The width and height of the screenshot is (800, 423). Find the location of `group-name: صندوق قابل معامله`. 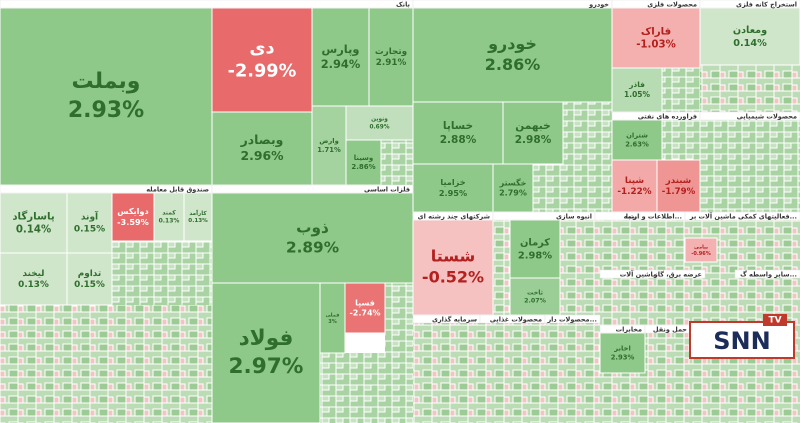

group-name: صندوق قابل معامله is located at coordinates (177, 190).